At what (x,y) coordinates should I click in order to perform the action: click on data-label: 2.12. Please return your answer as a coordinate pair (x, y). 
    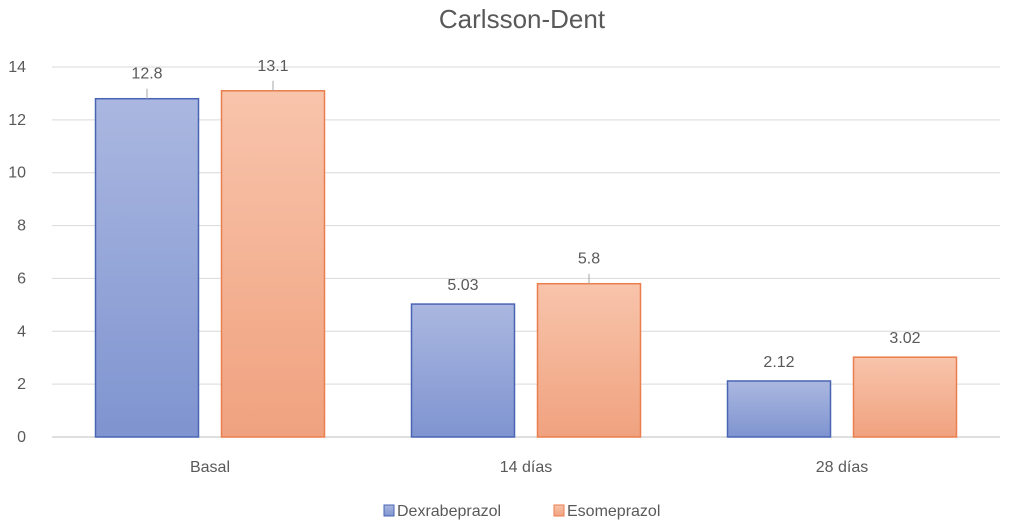
    Looking at the image, I should click on (778, 362).